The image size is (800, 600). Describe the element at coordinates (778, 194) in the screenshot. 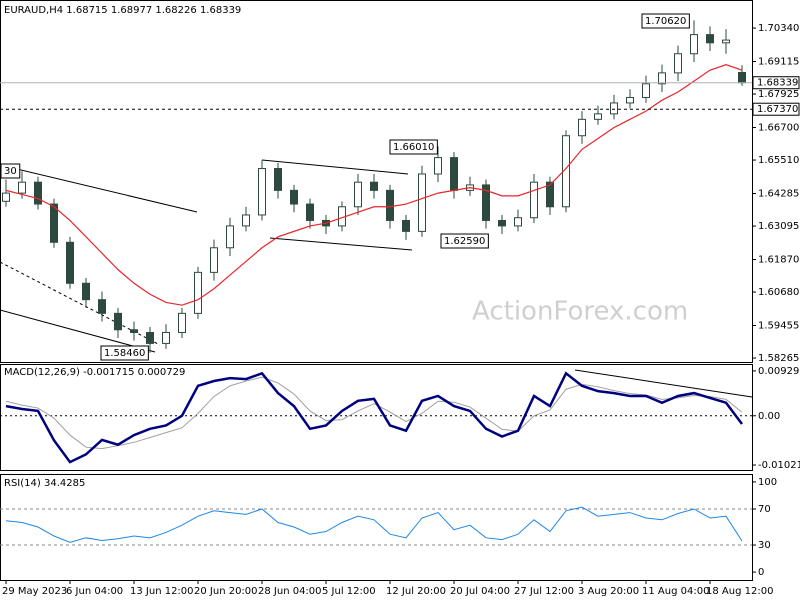

I see `y-tick-label: 1.64285` at that location.